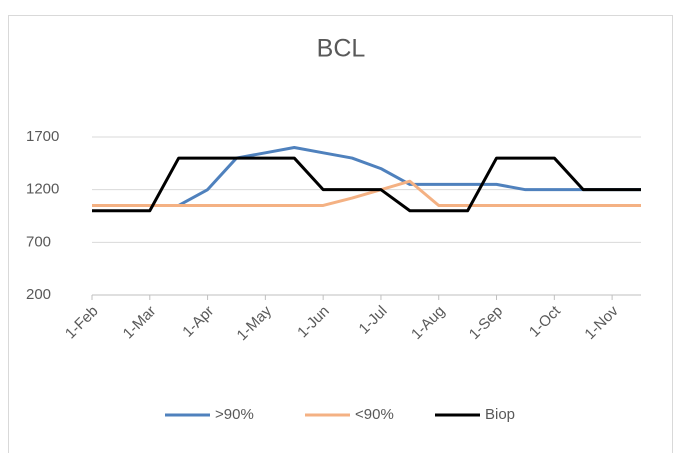  What do you see at coordinates (234, 414) in the screenshot?
I see `legend-label: >90%` at bounding box center [234, 414].